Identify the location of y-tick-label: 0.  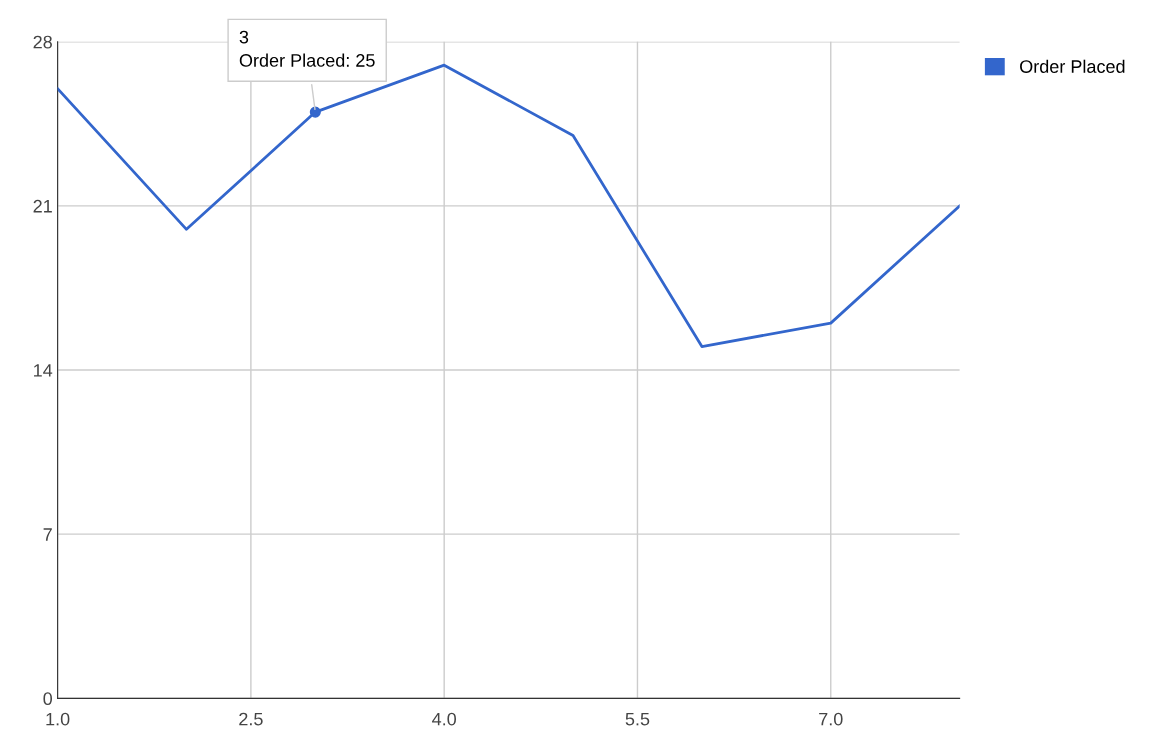
(48, 699).